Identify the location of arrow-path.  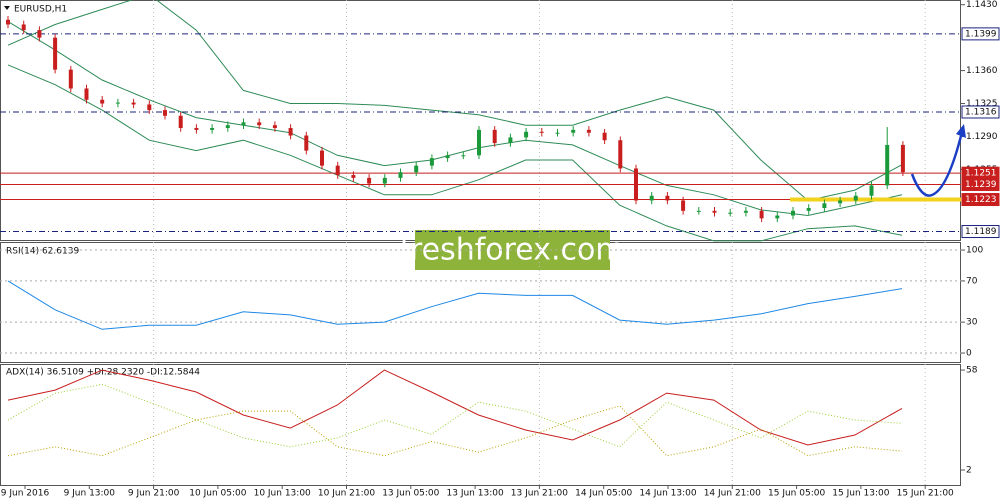
(937, 164).